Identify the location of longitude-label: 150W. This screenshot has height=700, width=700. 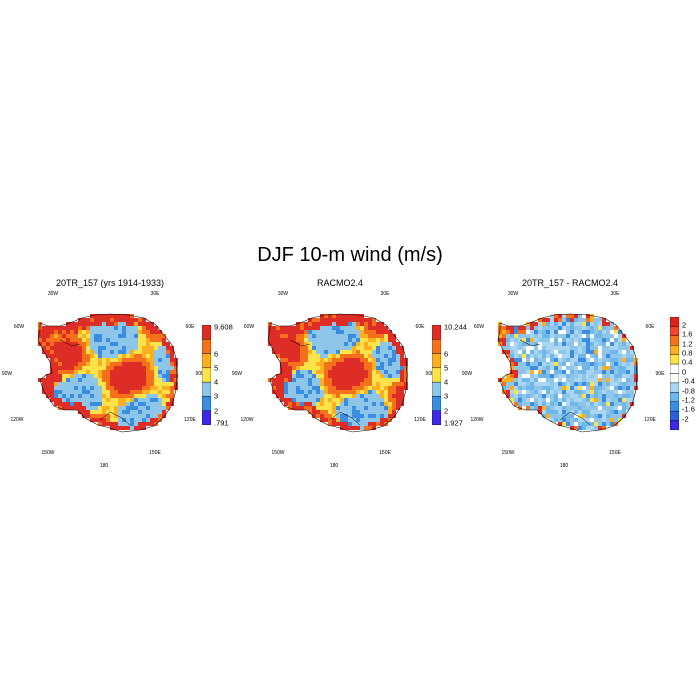
(278, 453).